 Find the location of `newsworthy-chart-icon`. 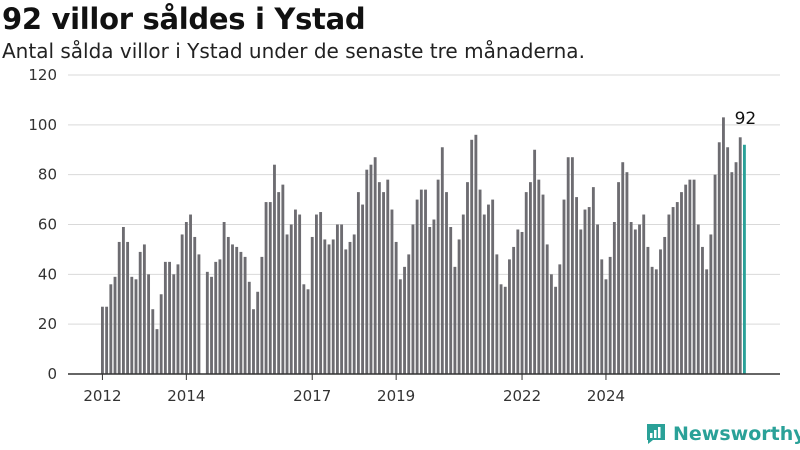

newsworthy-chart-icon is located at coordinates (656, 434).